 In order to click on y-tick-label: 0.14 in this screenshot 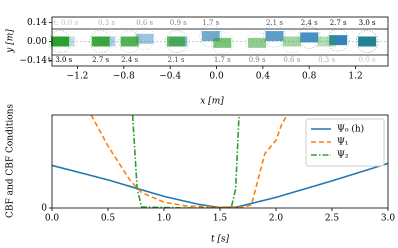, I will do `click(37, 23)`.